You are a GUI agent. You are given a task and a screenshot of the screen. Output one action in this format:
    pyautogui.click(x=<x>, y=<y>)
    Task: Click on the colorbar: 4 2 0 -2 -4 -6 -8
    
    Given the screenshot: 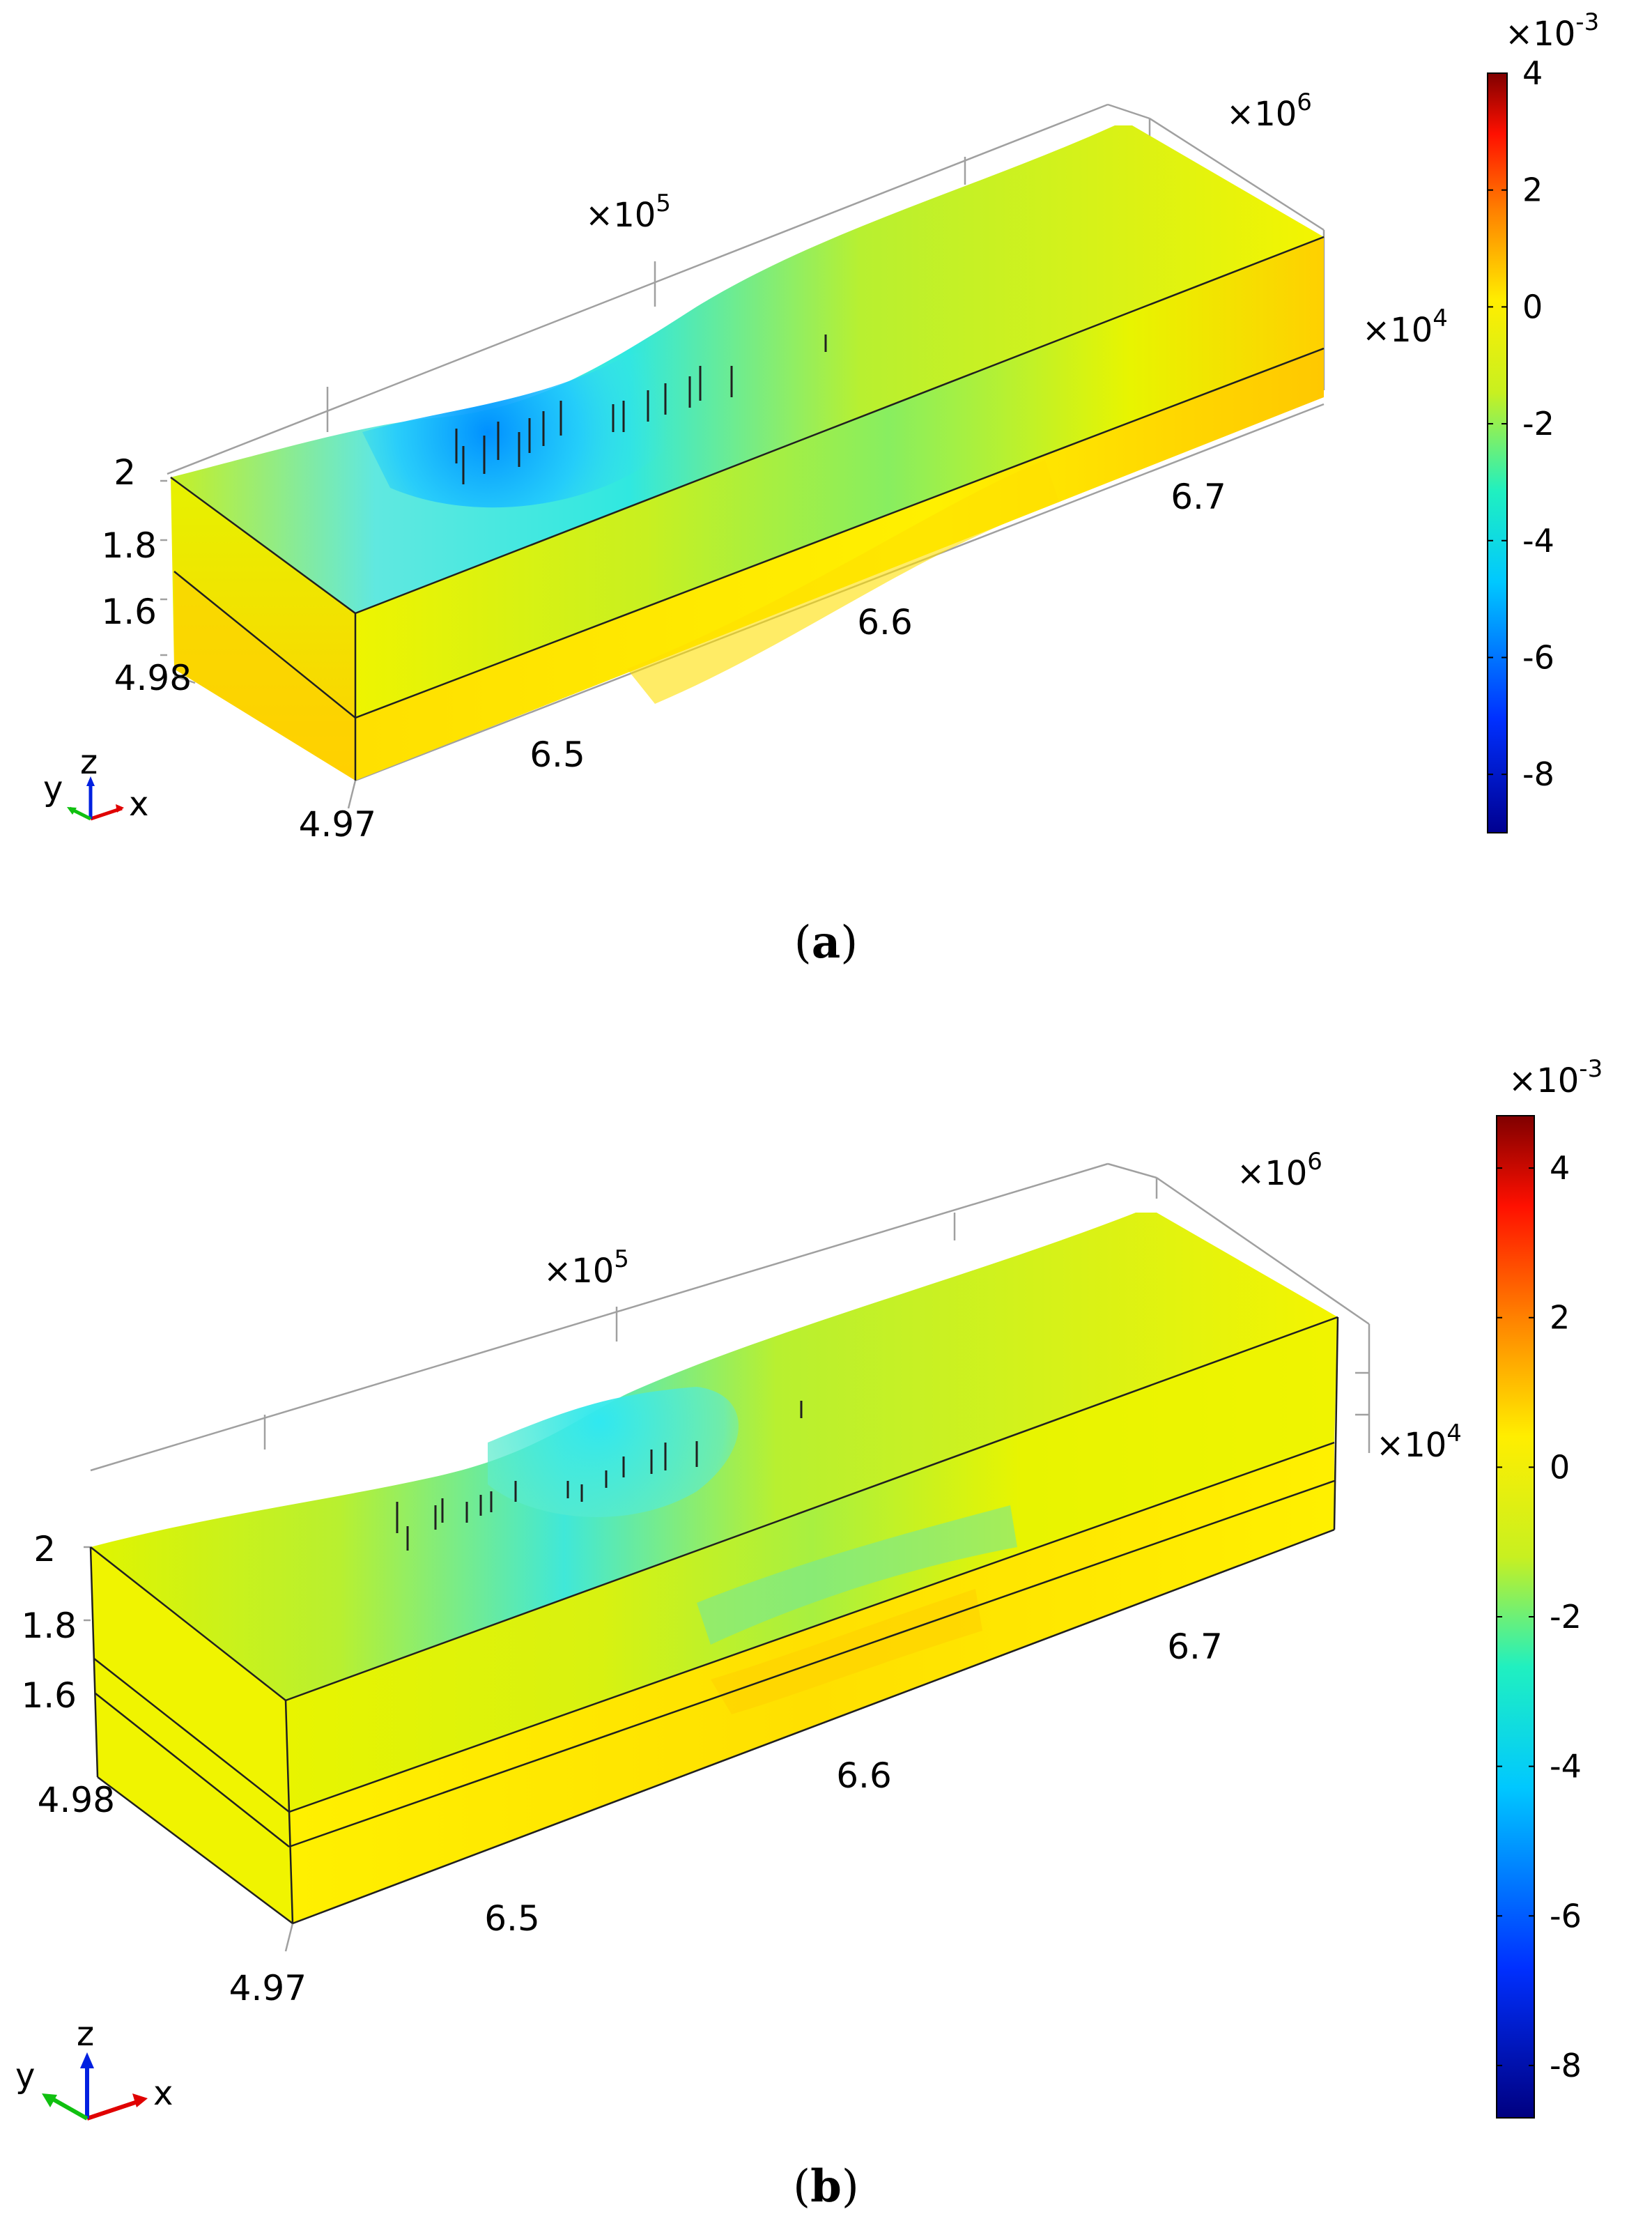 What is the action you would take?
    pyautogui.click(x=1539, y=1617)
    